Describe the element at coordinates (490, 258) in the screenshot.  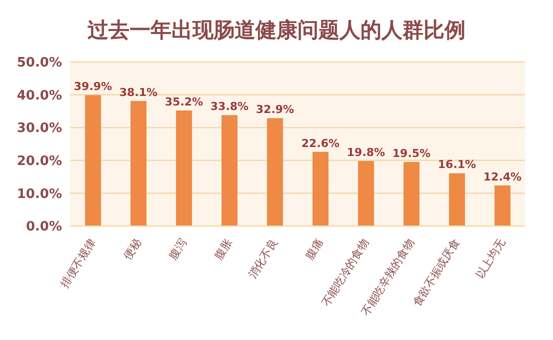
I see `x-tick-label: 以上均无` at that location.